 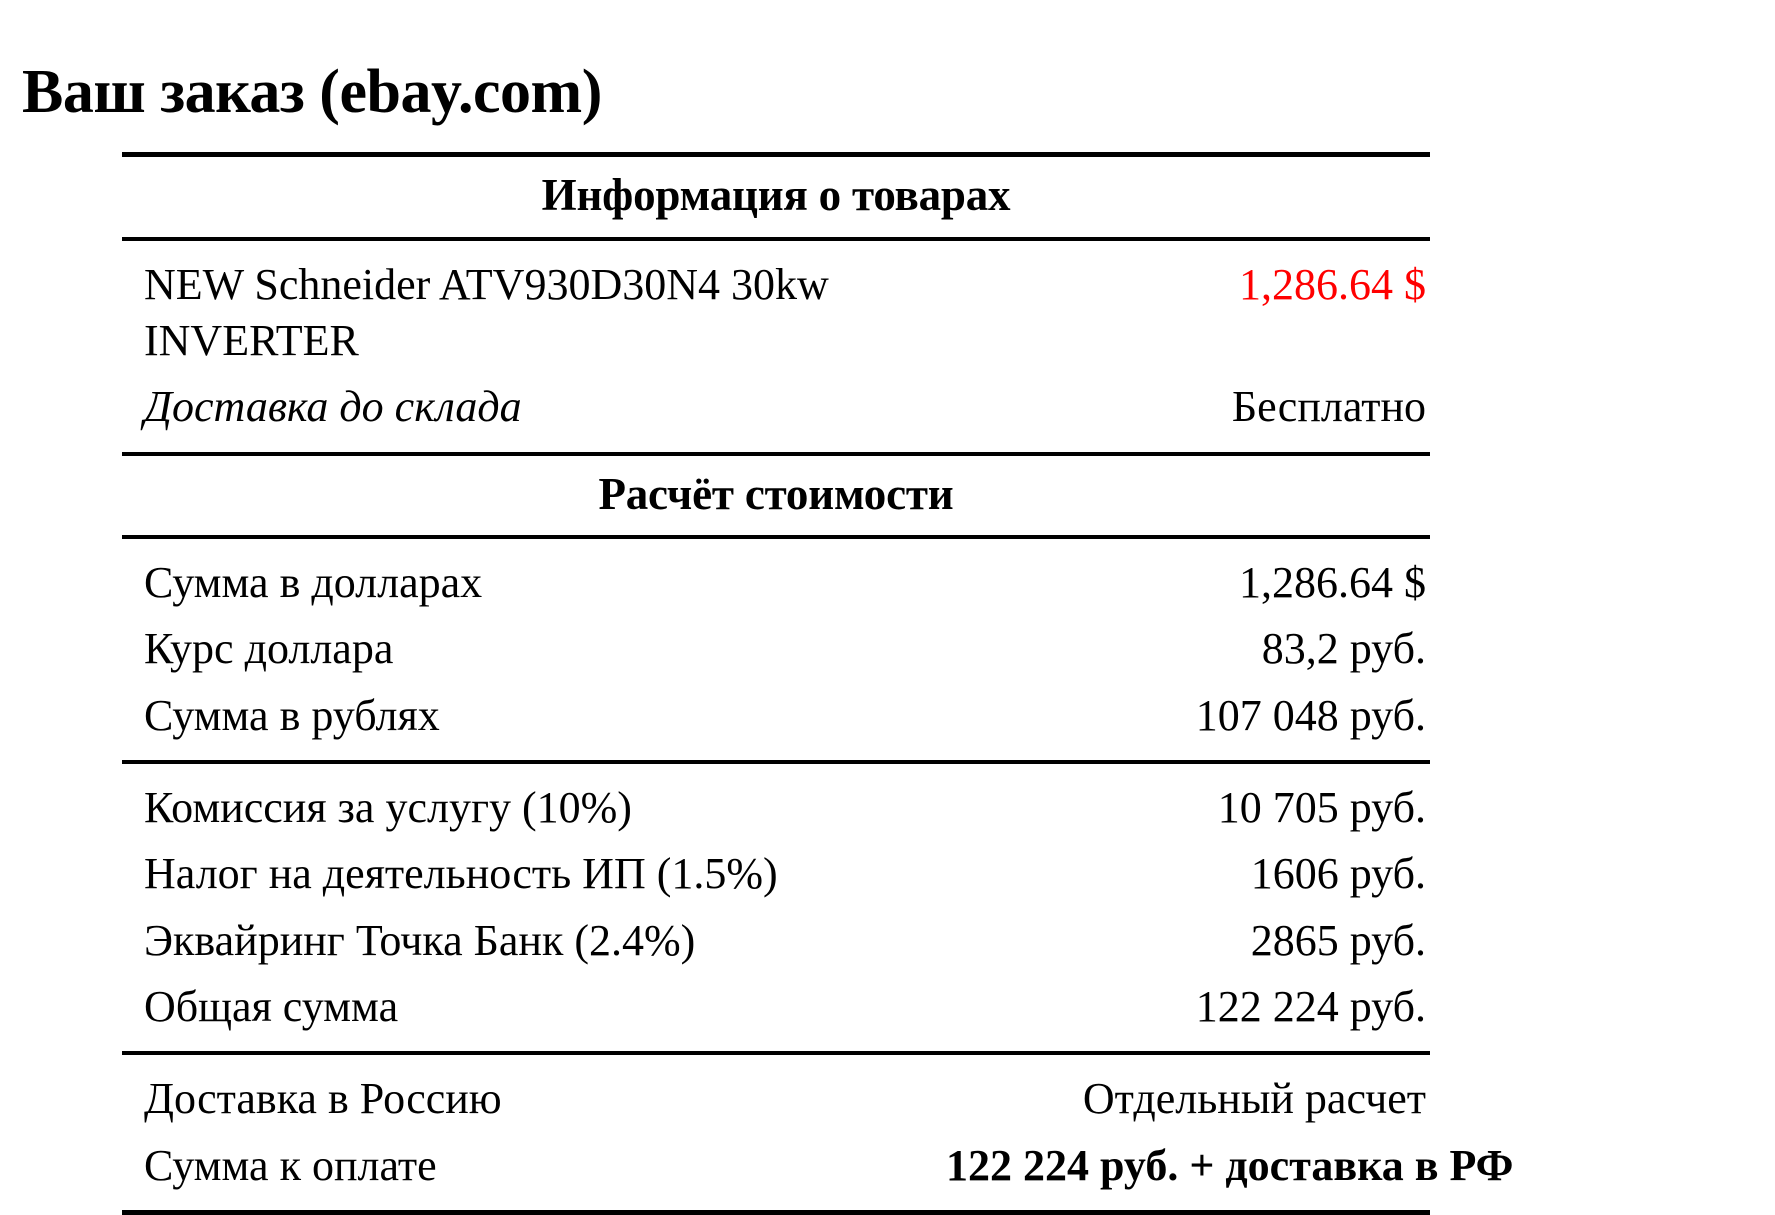 I want to click on table-row: Доставка в Россию Отдельный расчет, so click(x=776, y=1093).